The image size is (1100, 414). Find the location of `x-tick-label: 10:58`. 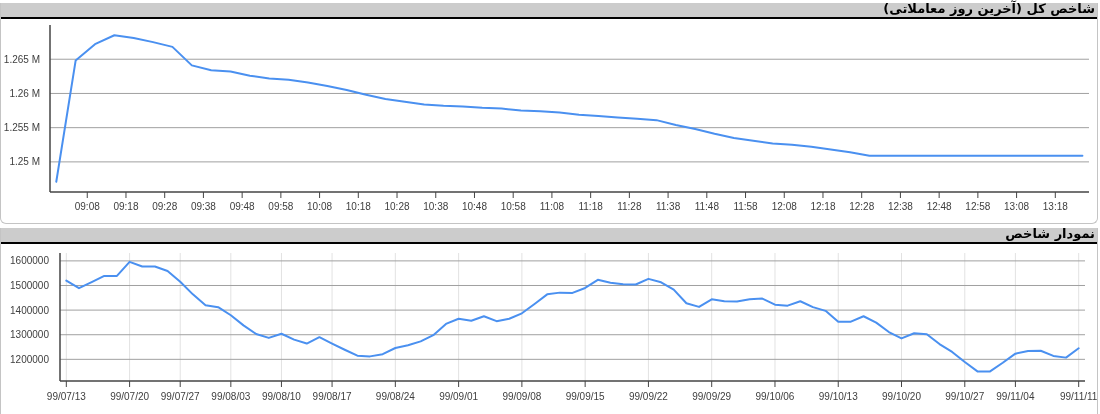

x-tick-label: 10:58 is located at coordinates (513, 206).